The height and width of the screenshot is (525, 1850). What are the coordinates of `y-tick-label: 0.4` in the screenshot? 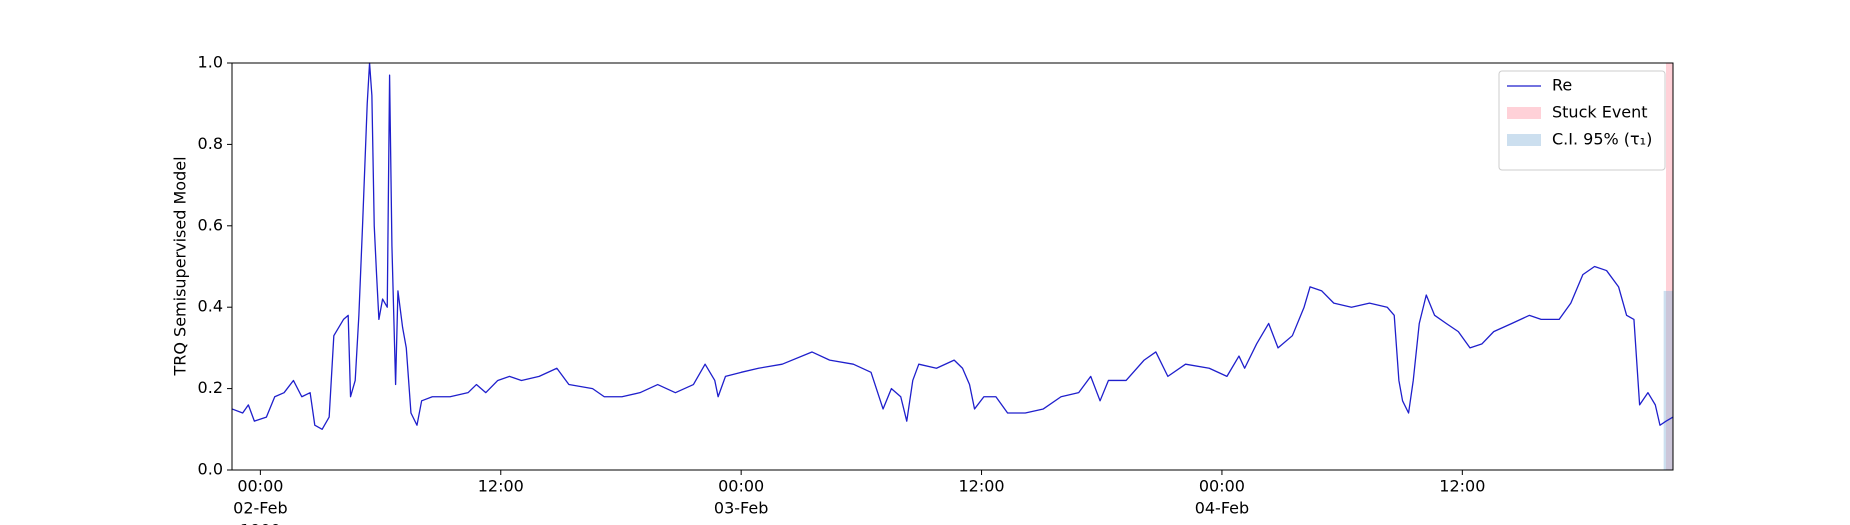 It's located at (210, 306).